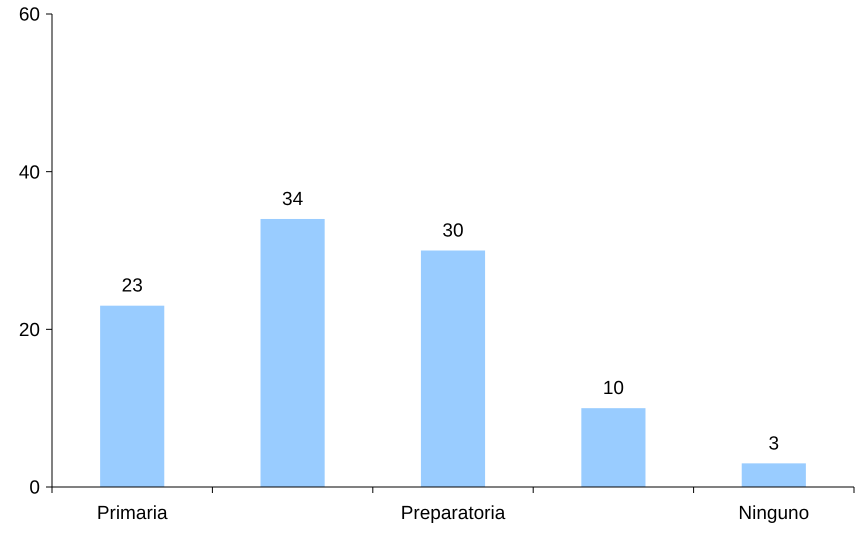 This screenshot has height=533, width=858. Describe the element at coordinates (132, 513) in the screenshot. I see `x-tick-label: Primaria` at that location.